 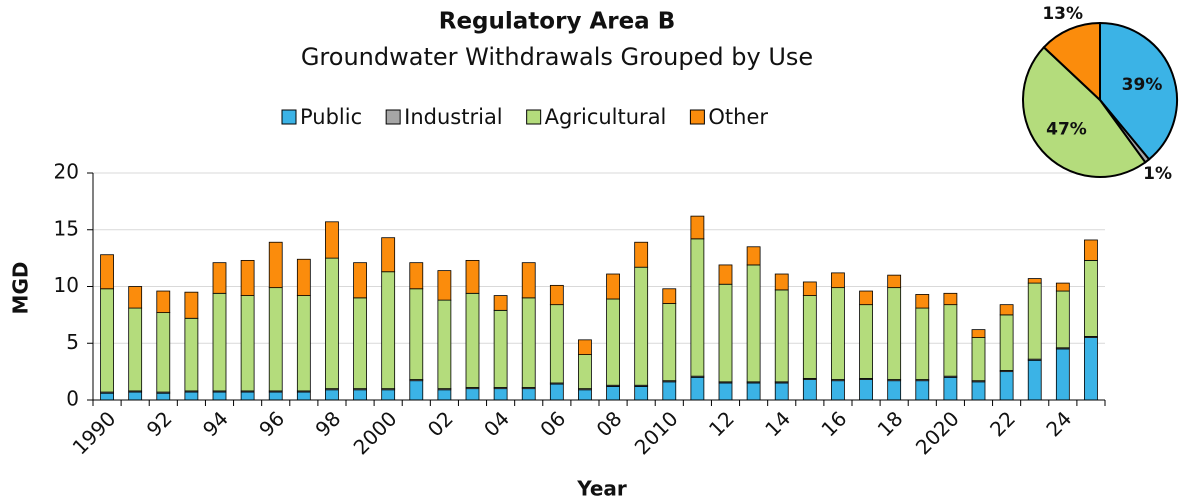 What do you see at coordinates (215, 423) in the screenshot?
I see `x-tick-label: 94` at bounding box center [215, 423].